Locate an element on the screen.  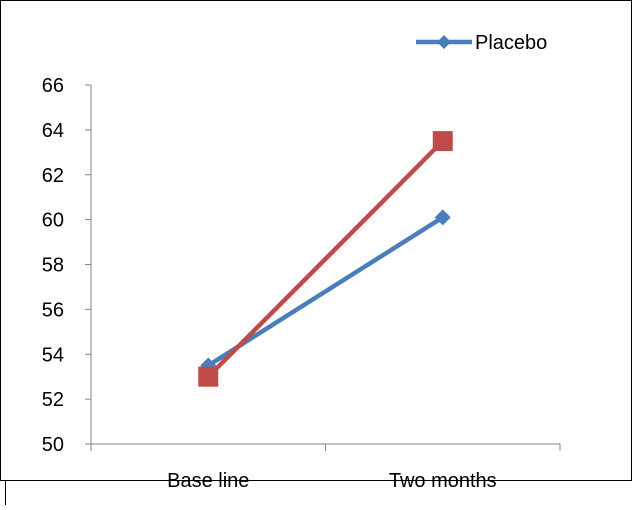
series-line is located at coordinates (325, 291).